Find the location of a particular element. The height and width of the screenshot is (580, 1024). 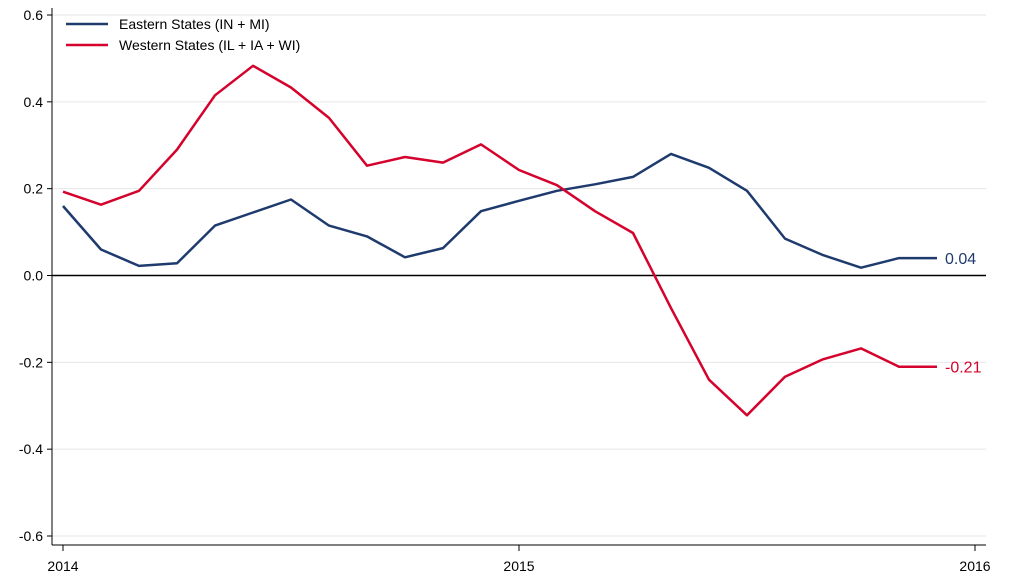

y-tick-label: -0.6 is located at coordinates (31, 536).